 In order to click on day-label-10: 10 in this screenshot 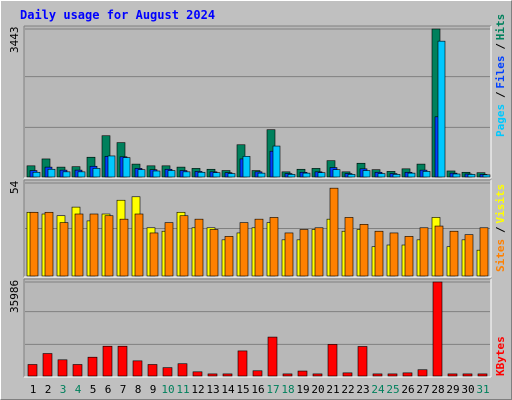, I will do `click(167, 389)`.